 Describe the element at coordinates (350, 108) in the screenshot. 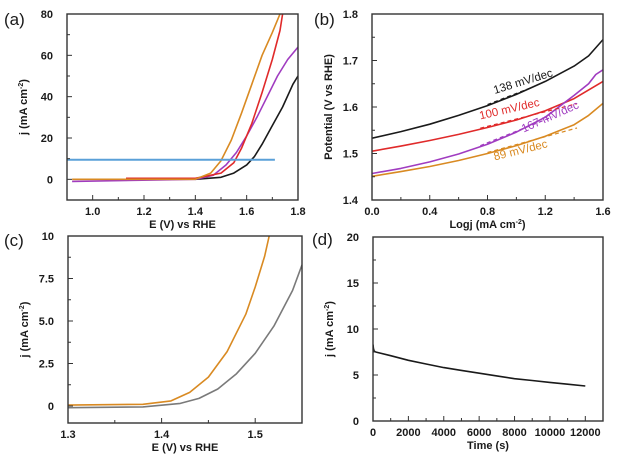

I see `y-tick-label: 1.6` at that location.